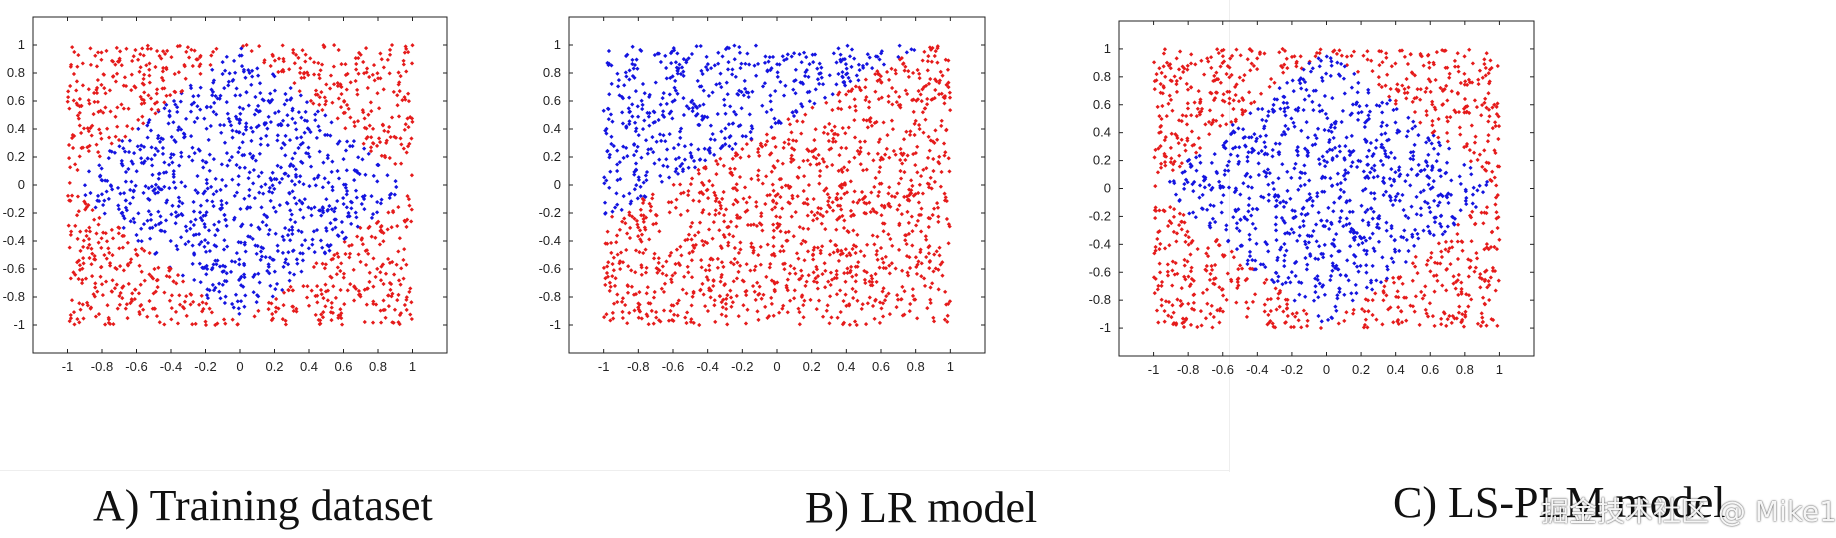  Describe the element at coordinates (1326, 369) in the screenshot. I see `x-tick-label: 0` at that location.